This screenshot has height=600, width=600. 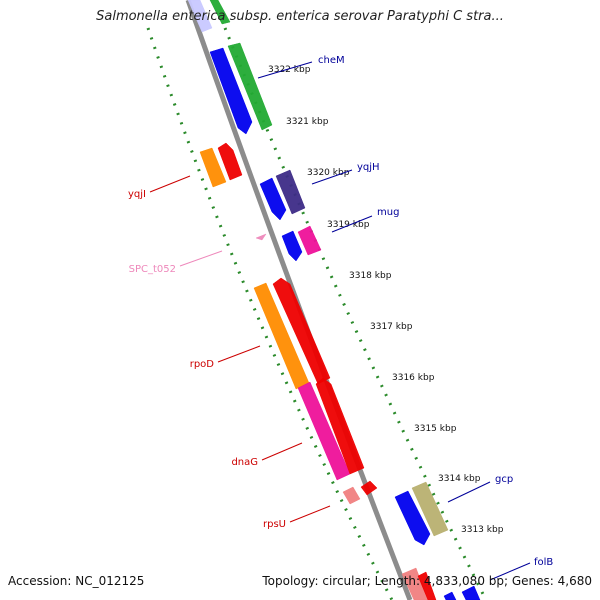 I want to click on leader-rpsU, so click(x=310, y=514).